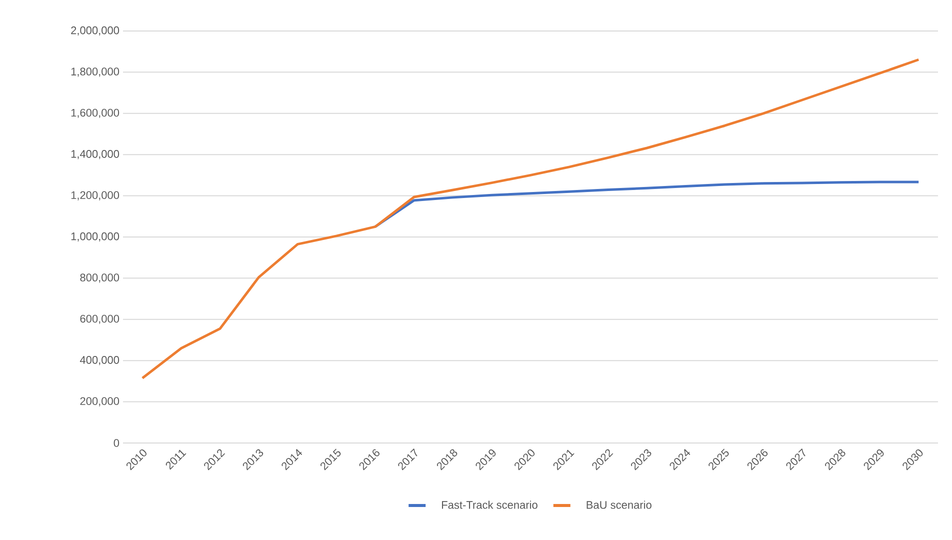  What do you see at coordinates (117, 443) in the screenshot?
I see `y-tick-label: 0` at bounding box center [117, 443].